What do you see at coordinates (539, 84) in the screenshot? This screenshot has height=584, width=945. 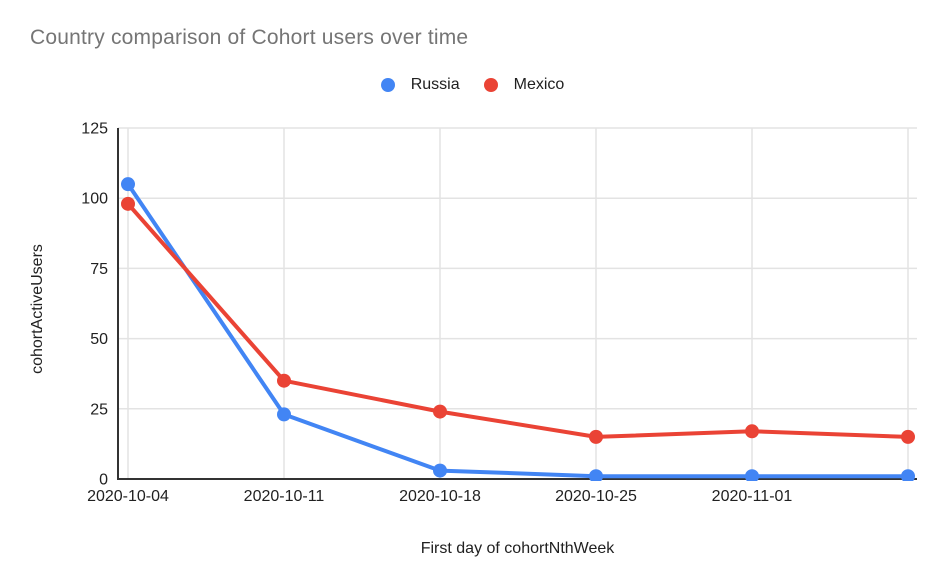 I see `legend-label-mexico: Mexico` at bounding box center [539, 84].